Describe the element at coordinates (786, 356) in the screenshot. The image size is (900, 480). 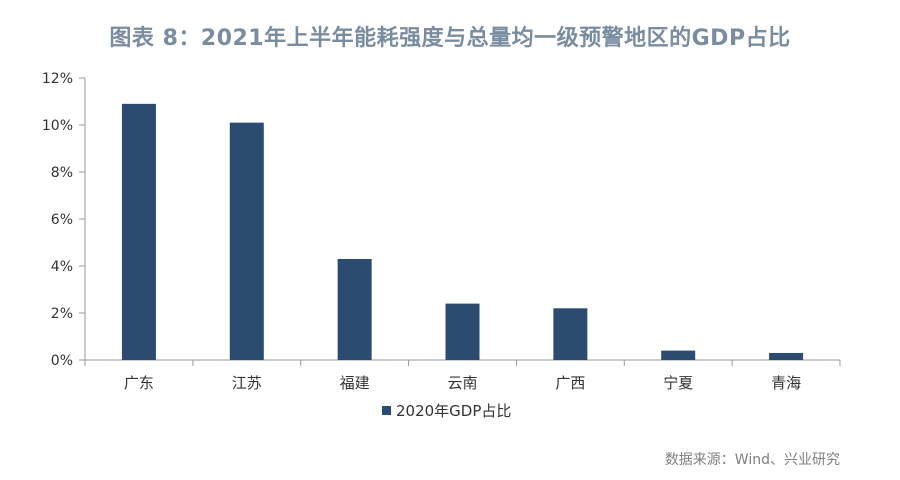
I see `bar-青海` at that location.